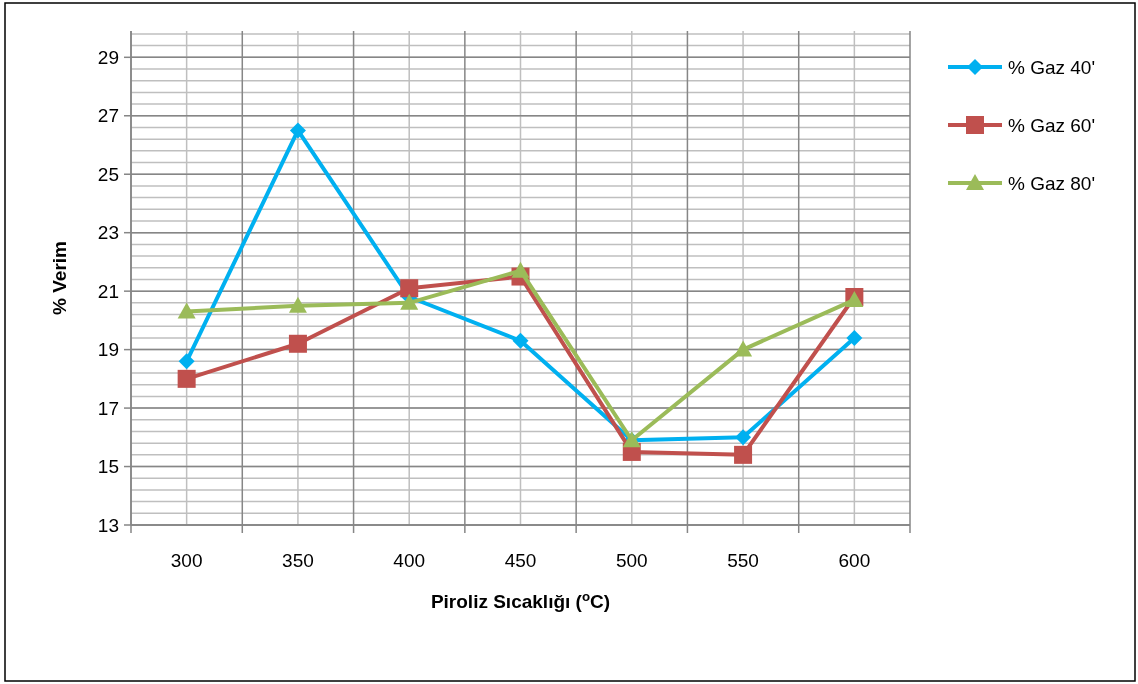 This screenshot has height=684, width=1138. Describe the element at coordinates (108, 350) in the screenshot. I see `y-tick-label: 19` at that location.